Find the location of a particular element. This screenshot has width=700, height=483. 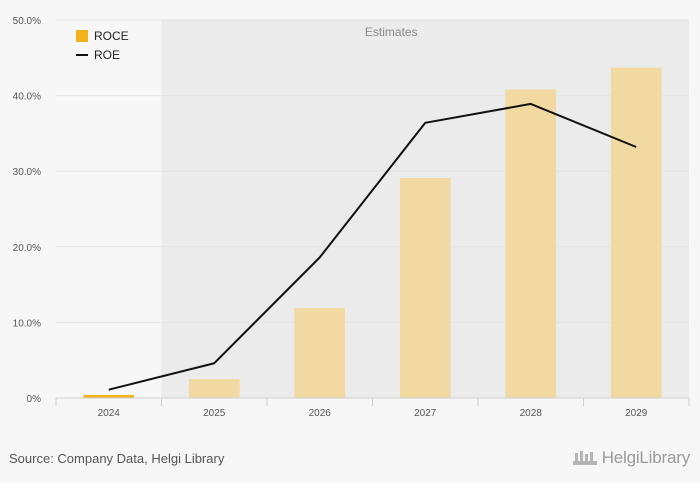

legend-swatch-roce is located at coordinates (82, 36).